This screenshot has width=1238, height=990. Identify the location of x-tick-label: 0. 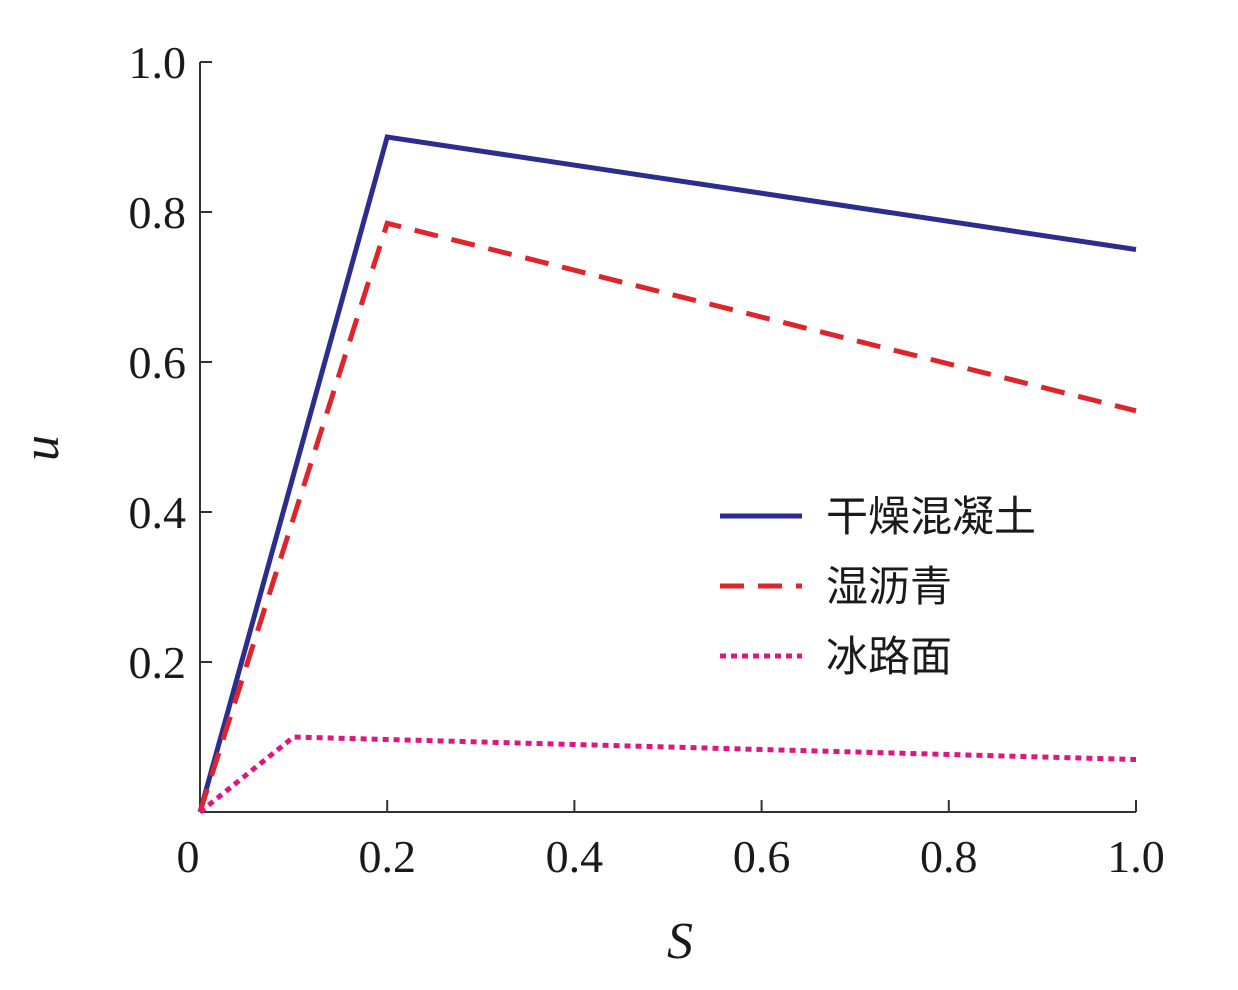
(188, 856).